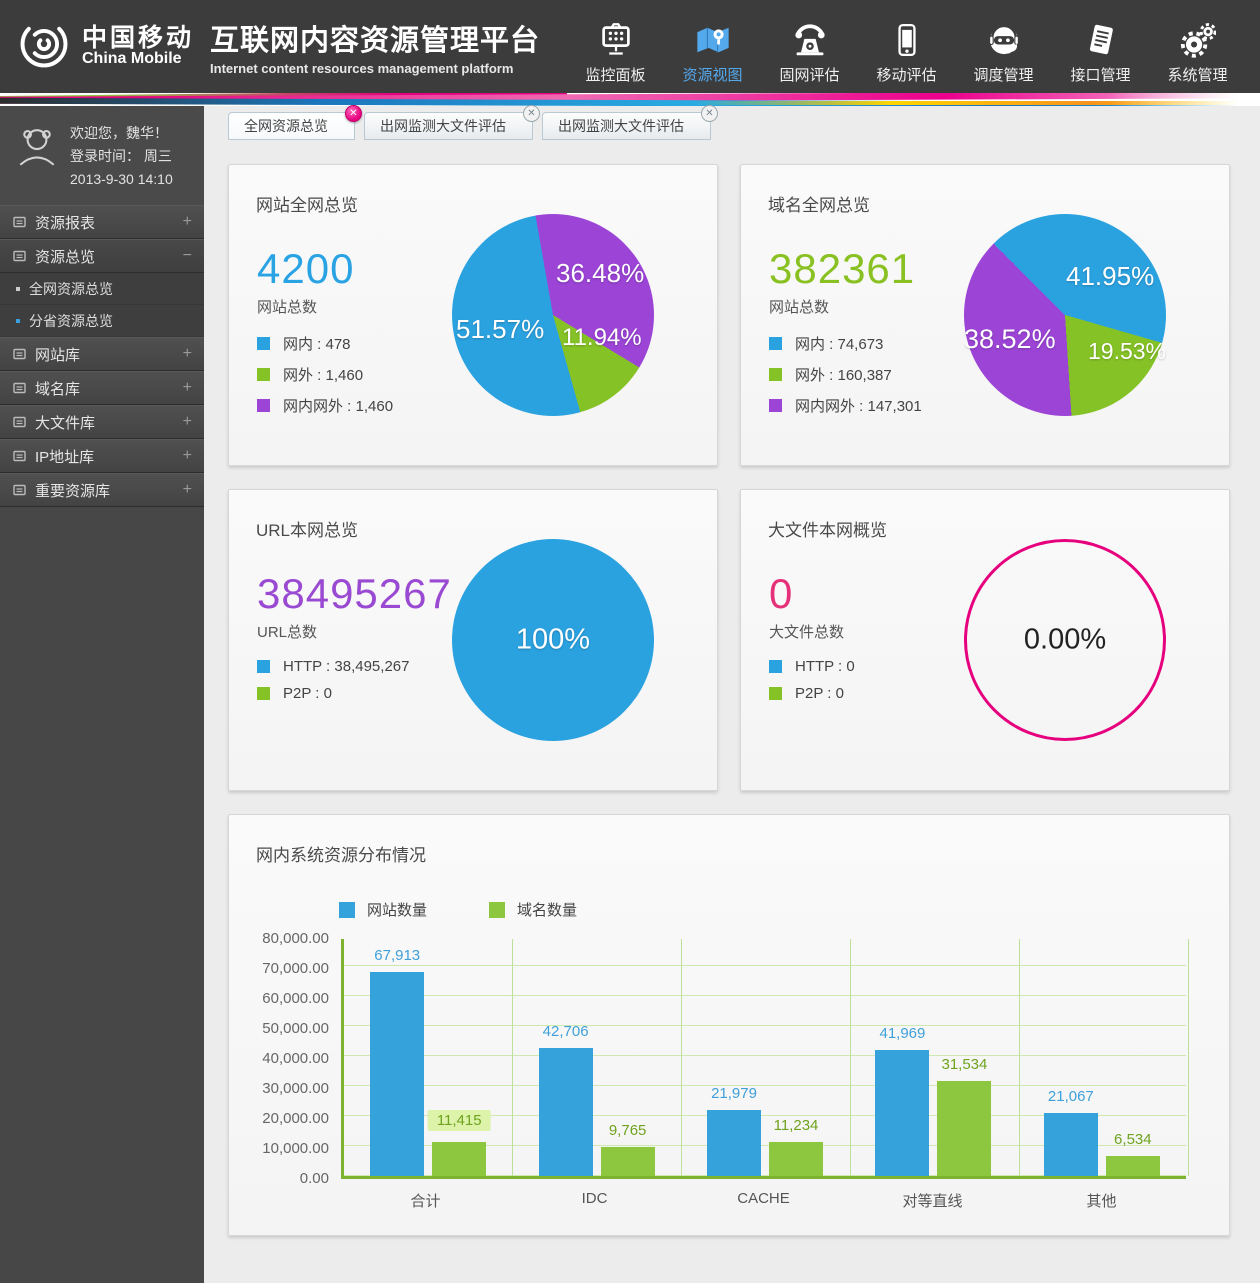 The height and width of the screenshot is (1283, 1260). Describe the element at coordinates (295, 938) in the screenshot. I see `y-axis-label: 80,000.00` at that location.